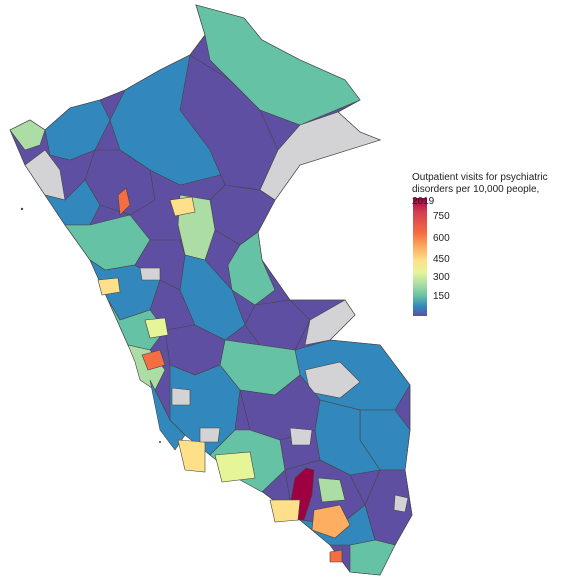 The image size is (567, 587). Describe the element at coordinates (331, 490) in the screenshot. I see `region-green-south` at that location.